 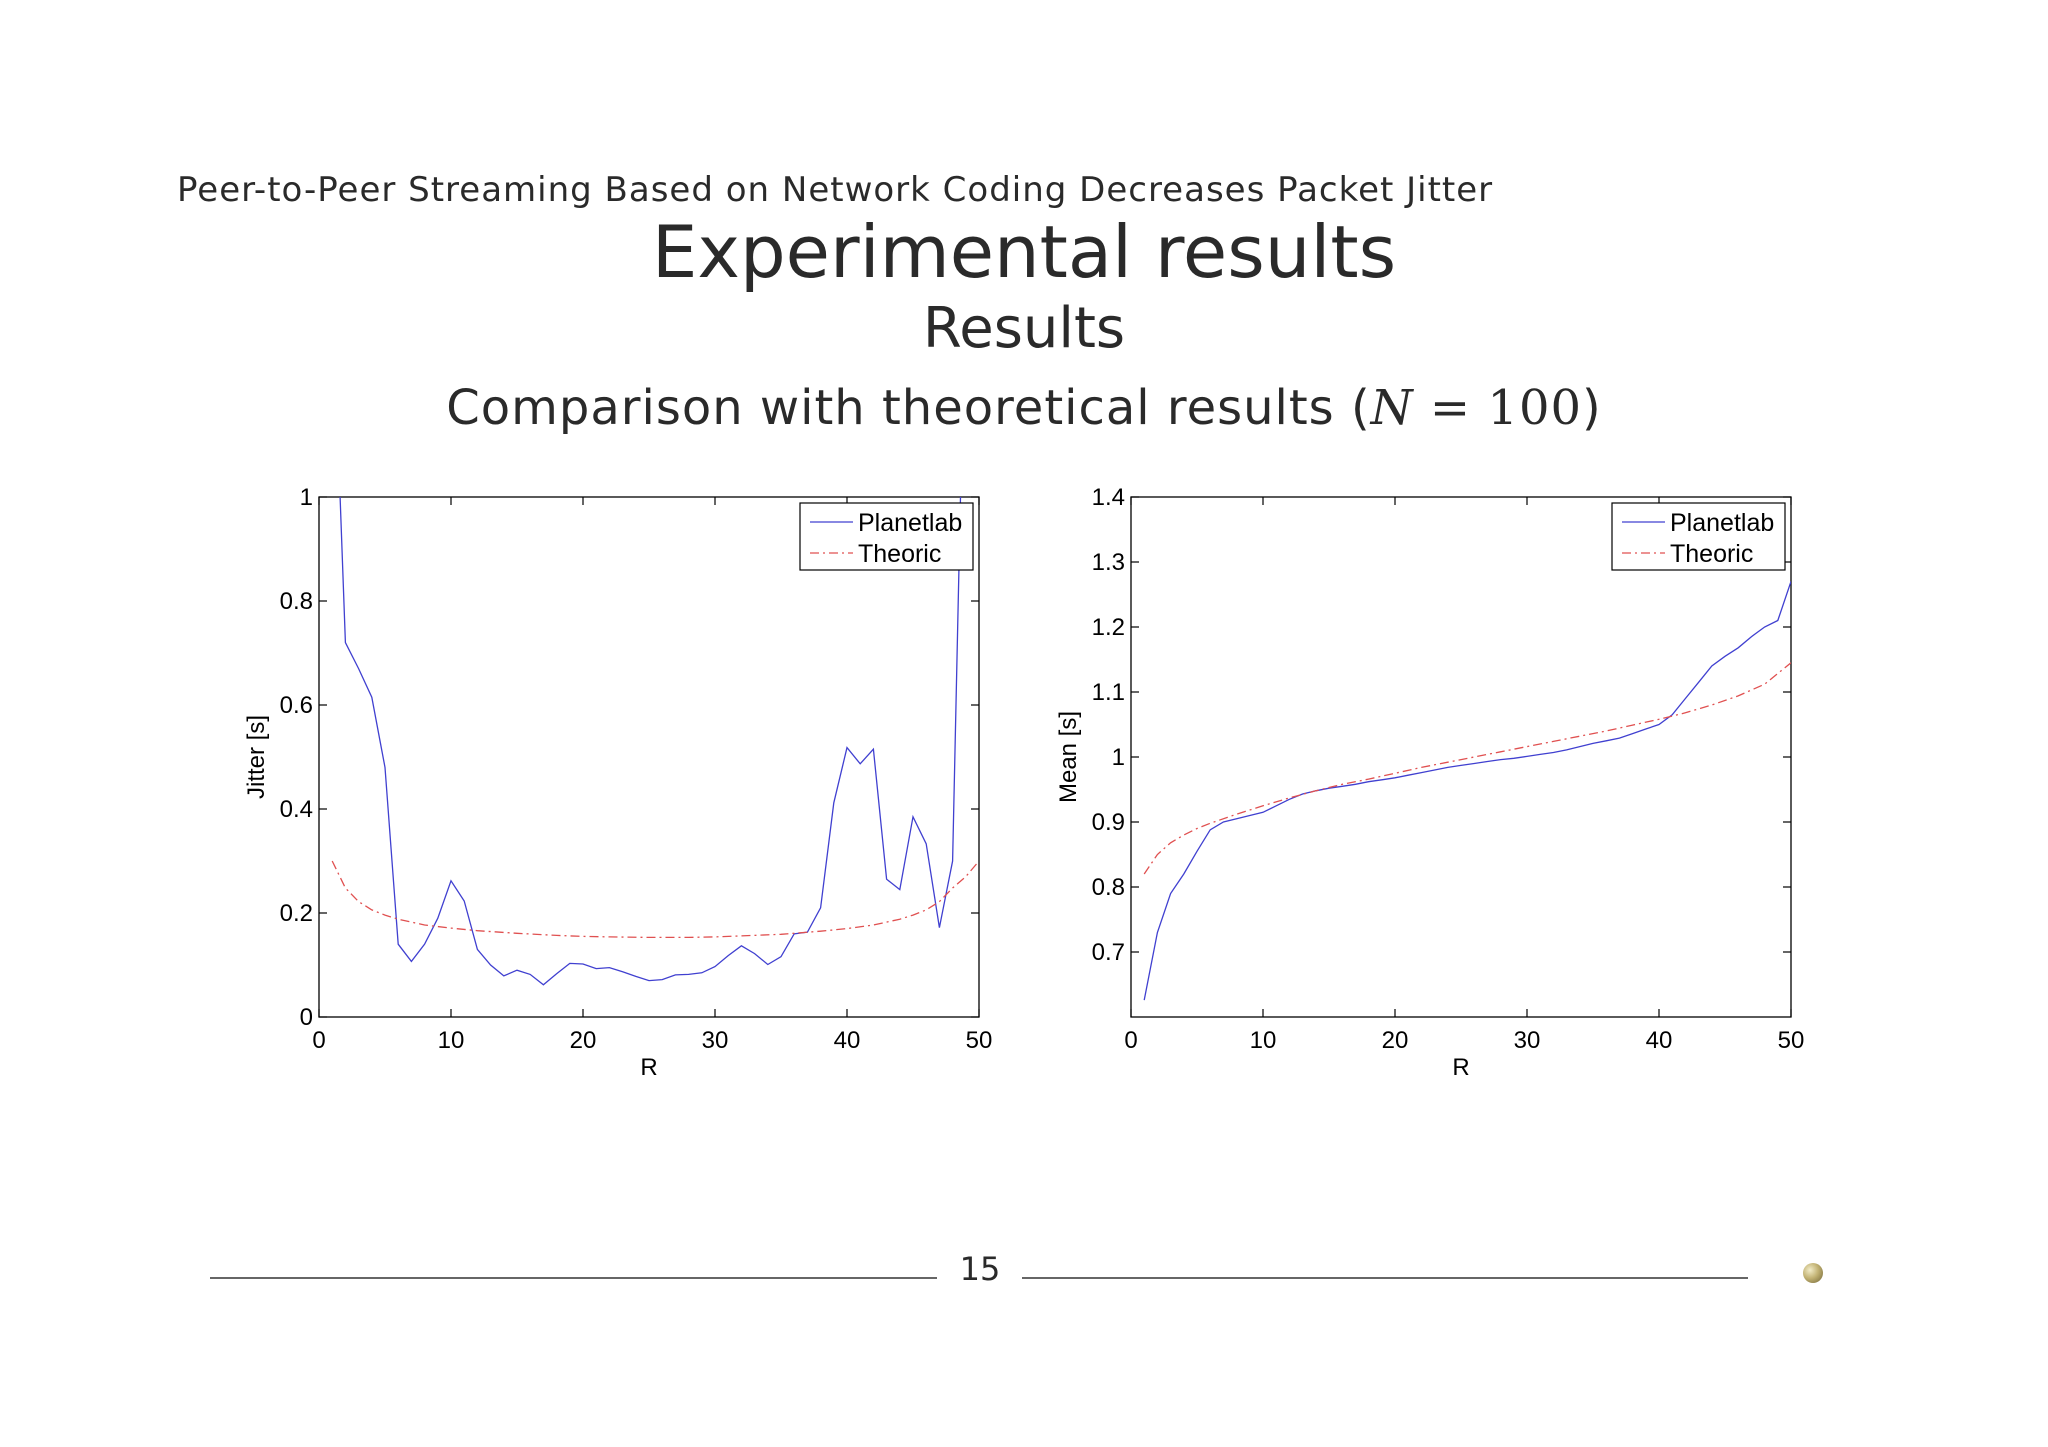 What do you see at coordinates (306, 1017) in the screenshot?
I see `y-tick-label: 0` at bounding box center [306, 1017].